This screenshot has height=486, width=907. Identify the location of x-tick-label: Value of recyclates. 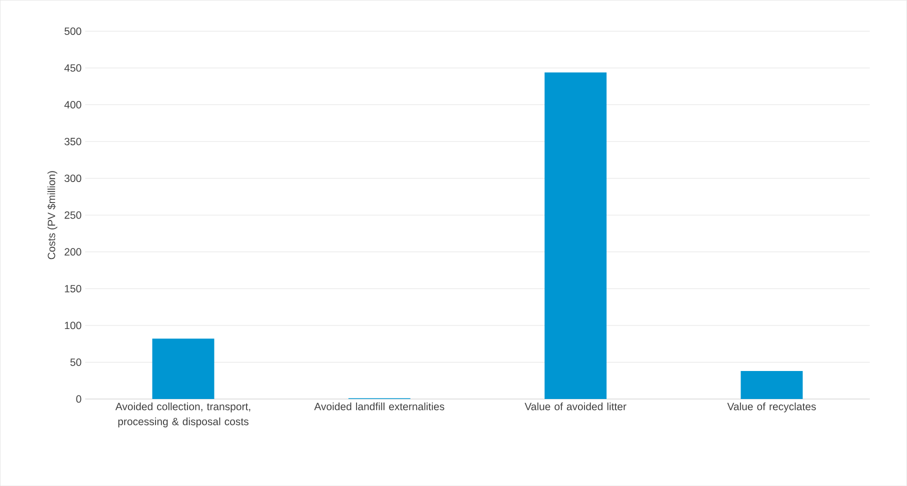
(771, 407).